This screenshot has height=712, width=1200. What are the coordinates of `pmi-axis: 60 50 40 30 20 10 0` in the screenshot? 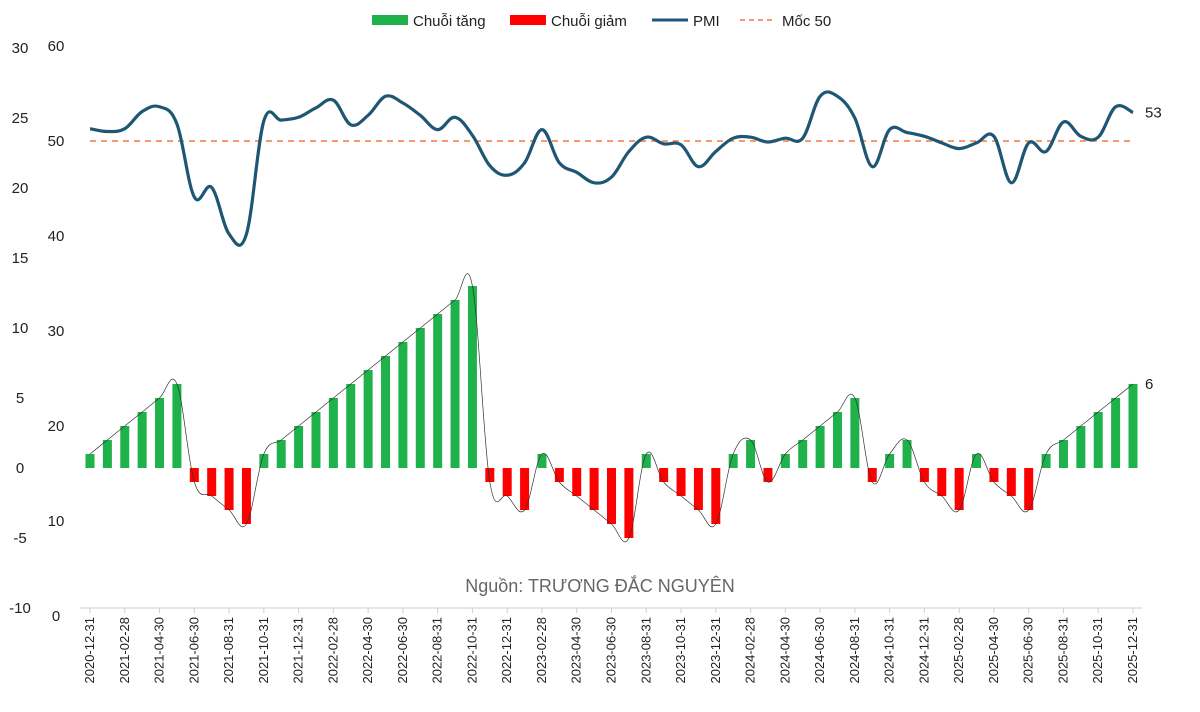 It's located at (56, 331).